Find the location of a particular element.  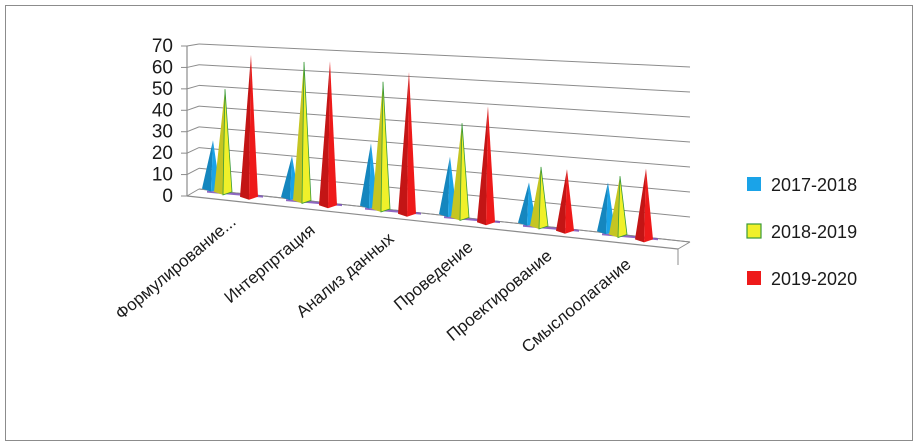

x-category-label-1: Интерпртация is located at coordinates (270, 263).